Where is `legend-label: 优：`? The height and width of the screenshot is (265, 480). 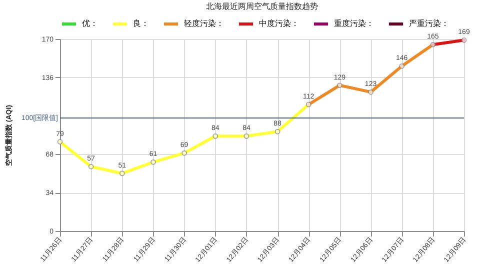
legend-label: 优： is located at coordinates (90, 23).